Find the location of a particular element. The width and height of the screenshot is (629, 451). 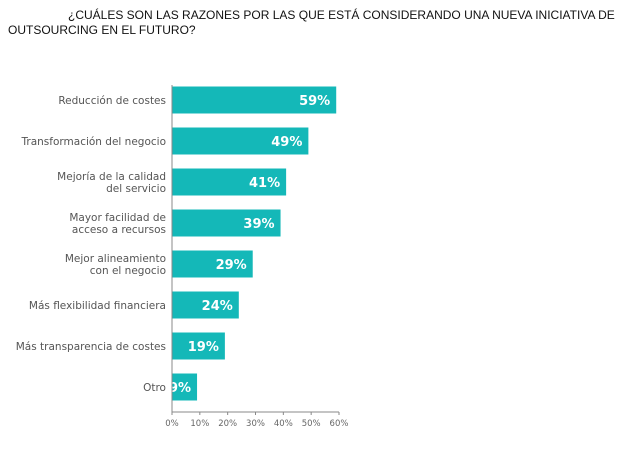

category-label-6: Más flexibilidad financiera is located at coordinates (97, 306).